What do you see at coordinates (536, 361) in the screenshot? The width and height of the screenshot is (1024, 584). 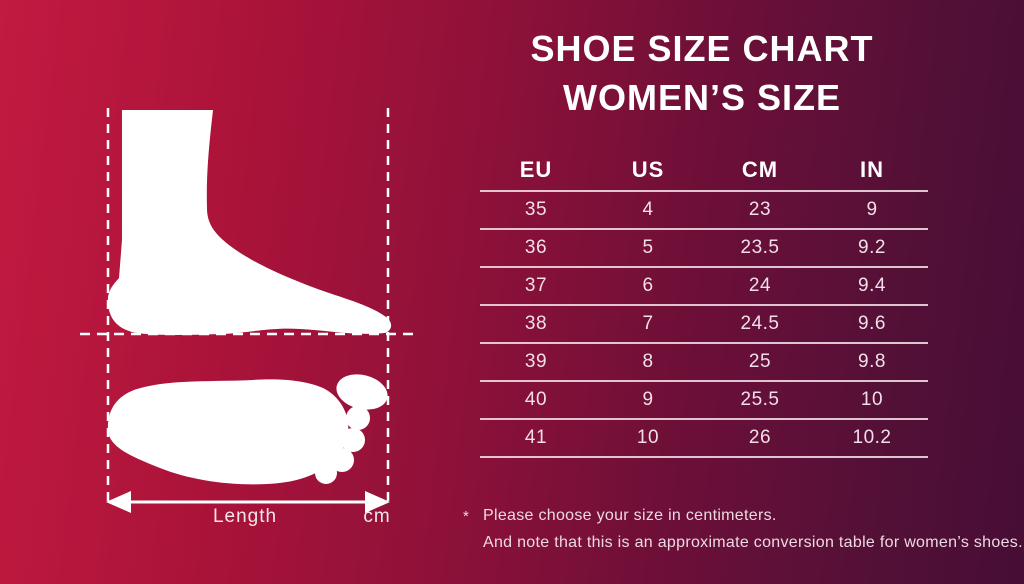 I see `table-cell: 39` at bounding box center [536, 361].